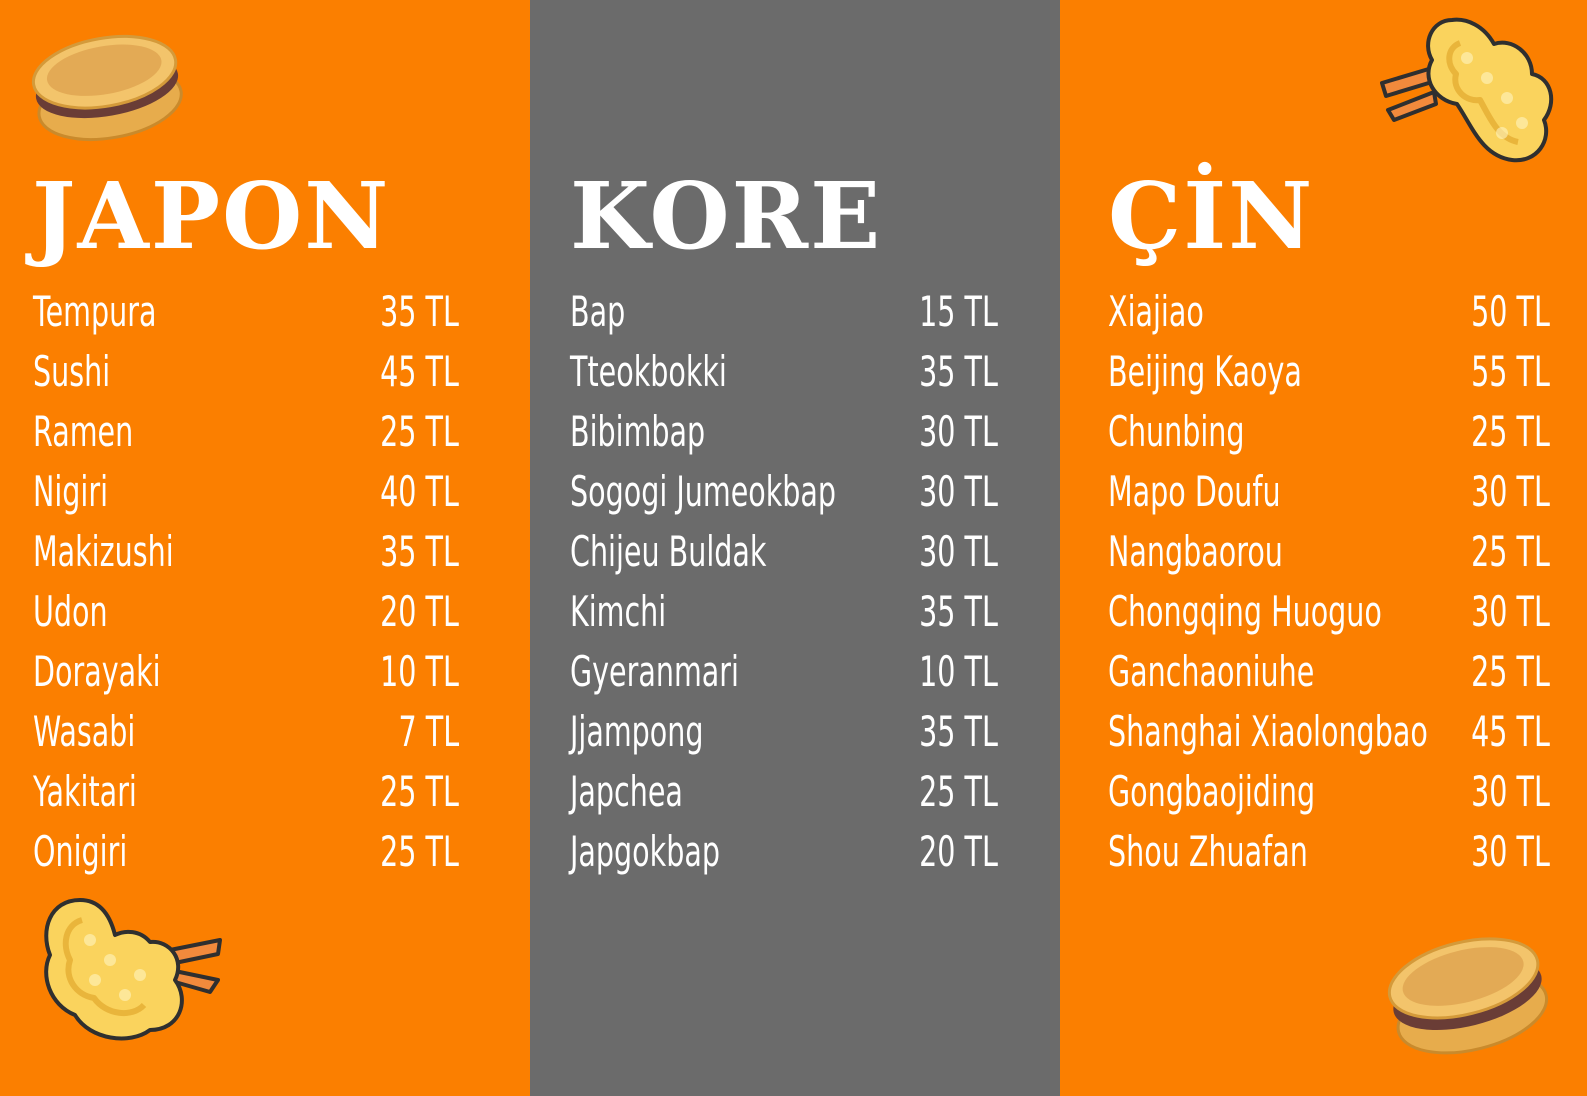 The width and height of the screenshot is (1587, 1096). I want to click on section-title: JAPON, so click(211, 216).